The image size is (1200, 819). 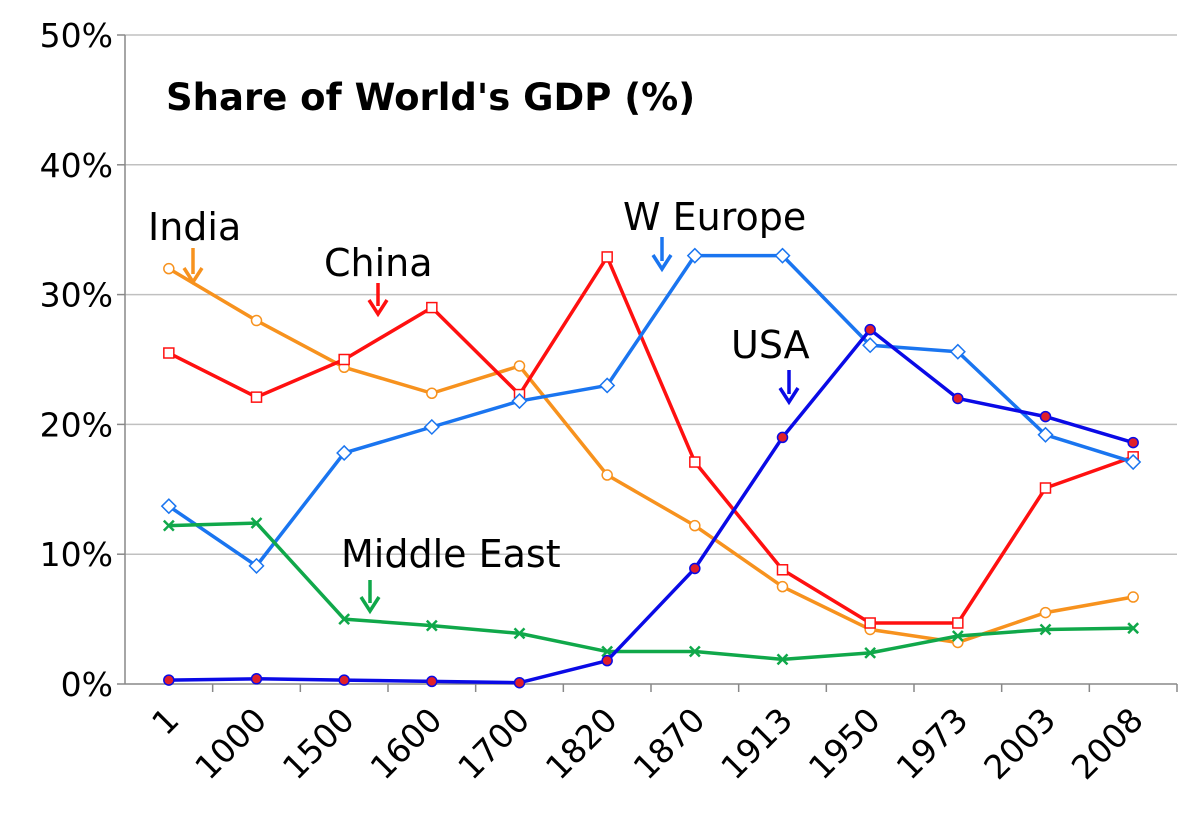 What do you see at coordinates (669, 743) in the screenshot?
I see `x-tick-label: 1870` at bounding box center [669, 743].